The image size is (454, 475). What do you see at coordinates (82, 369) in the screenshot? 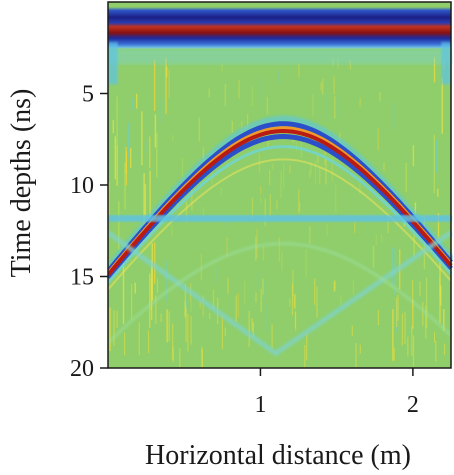
I see `y-tick-label: 20` at bounding box center [82, 369].